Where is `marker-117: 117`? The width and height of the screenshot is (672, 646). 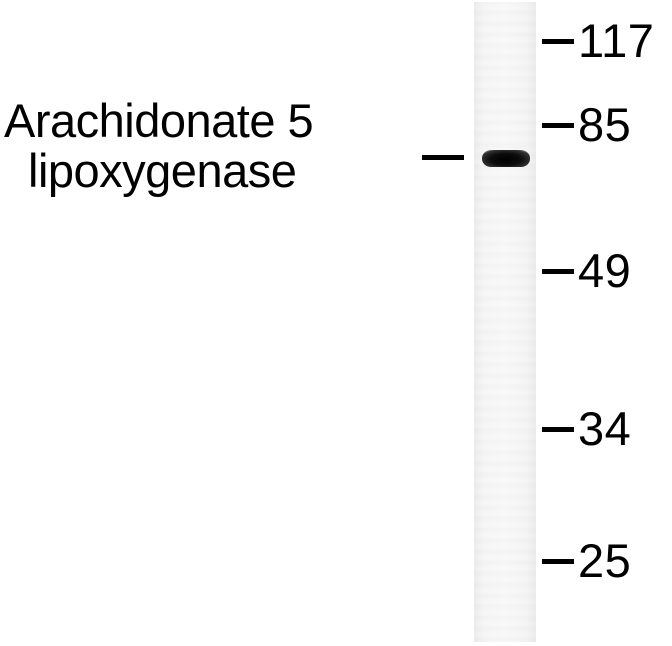
marker-117: 117 is located at coordinates (598, 41).